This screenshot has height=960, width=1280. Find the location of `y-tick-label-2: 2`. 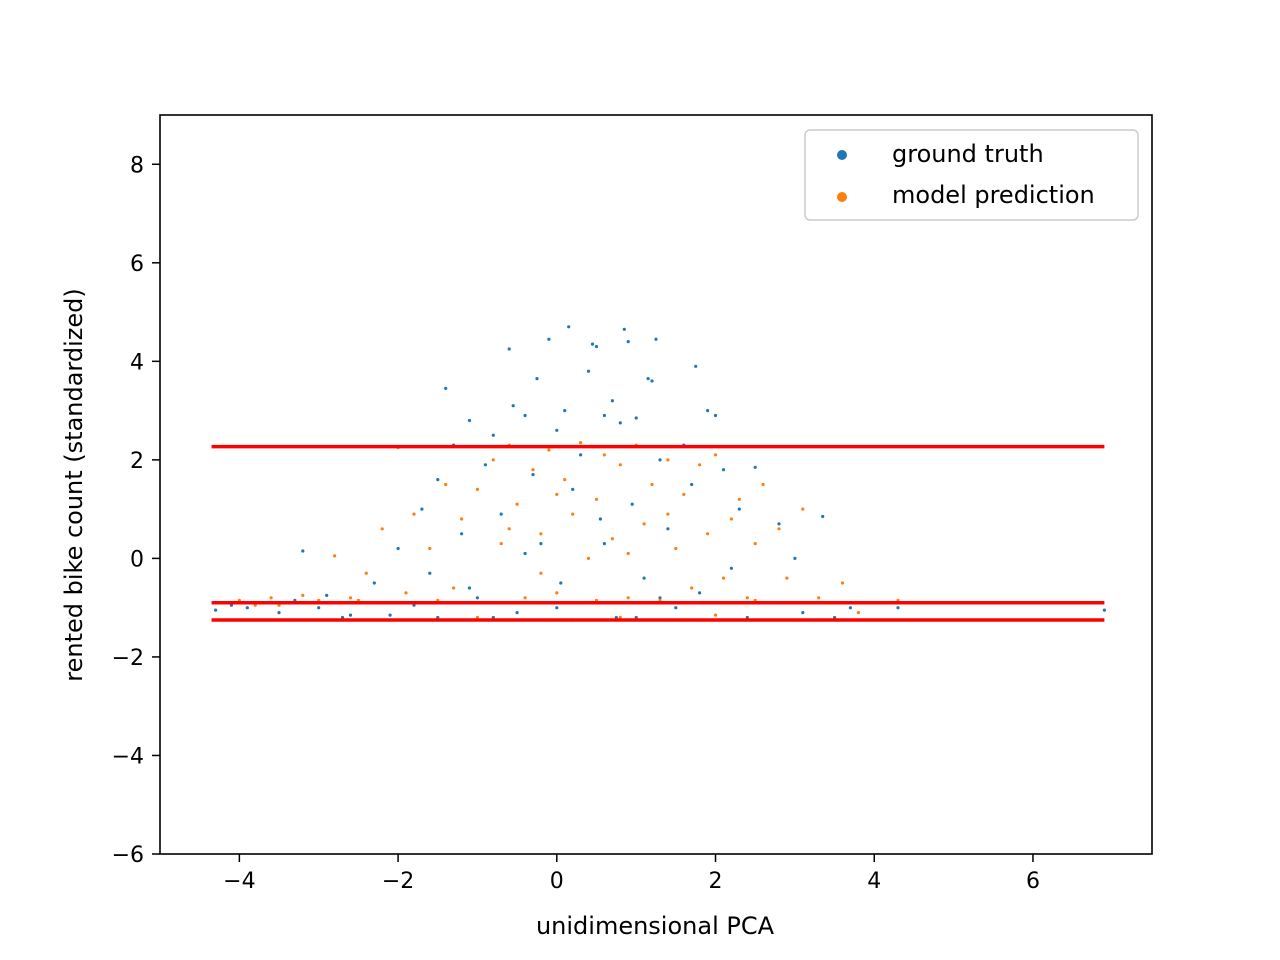

y-tick-label-2: 2 is located at coordinates (137, 461).